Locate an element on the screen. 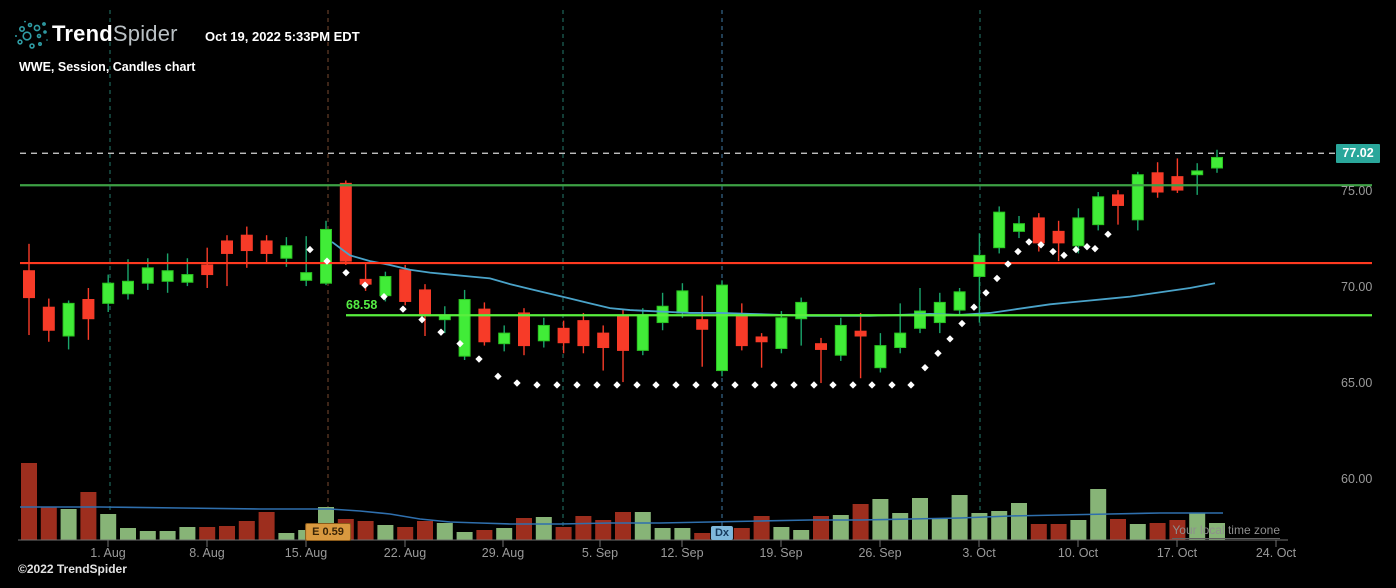 The height and width of the screenshot is (588, 1396). y-axis-label: 70.00 is located at coordinates (1357, 287).